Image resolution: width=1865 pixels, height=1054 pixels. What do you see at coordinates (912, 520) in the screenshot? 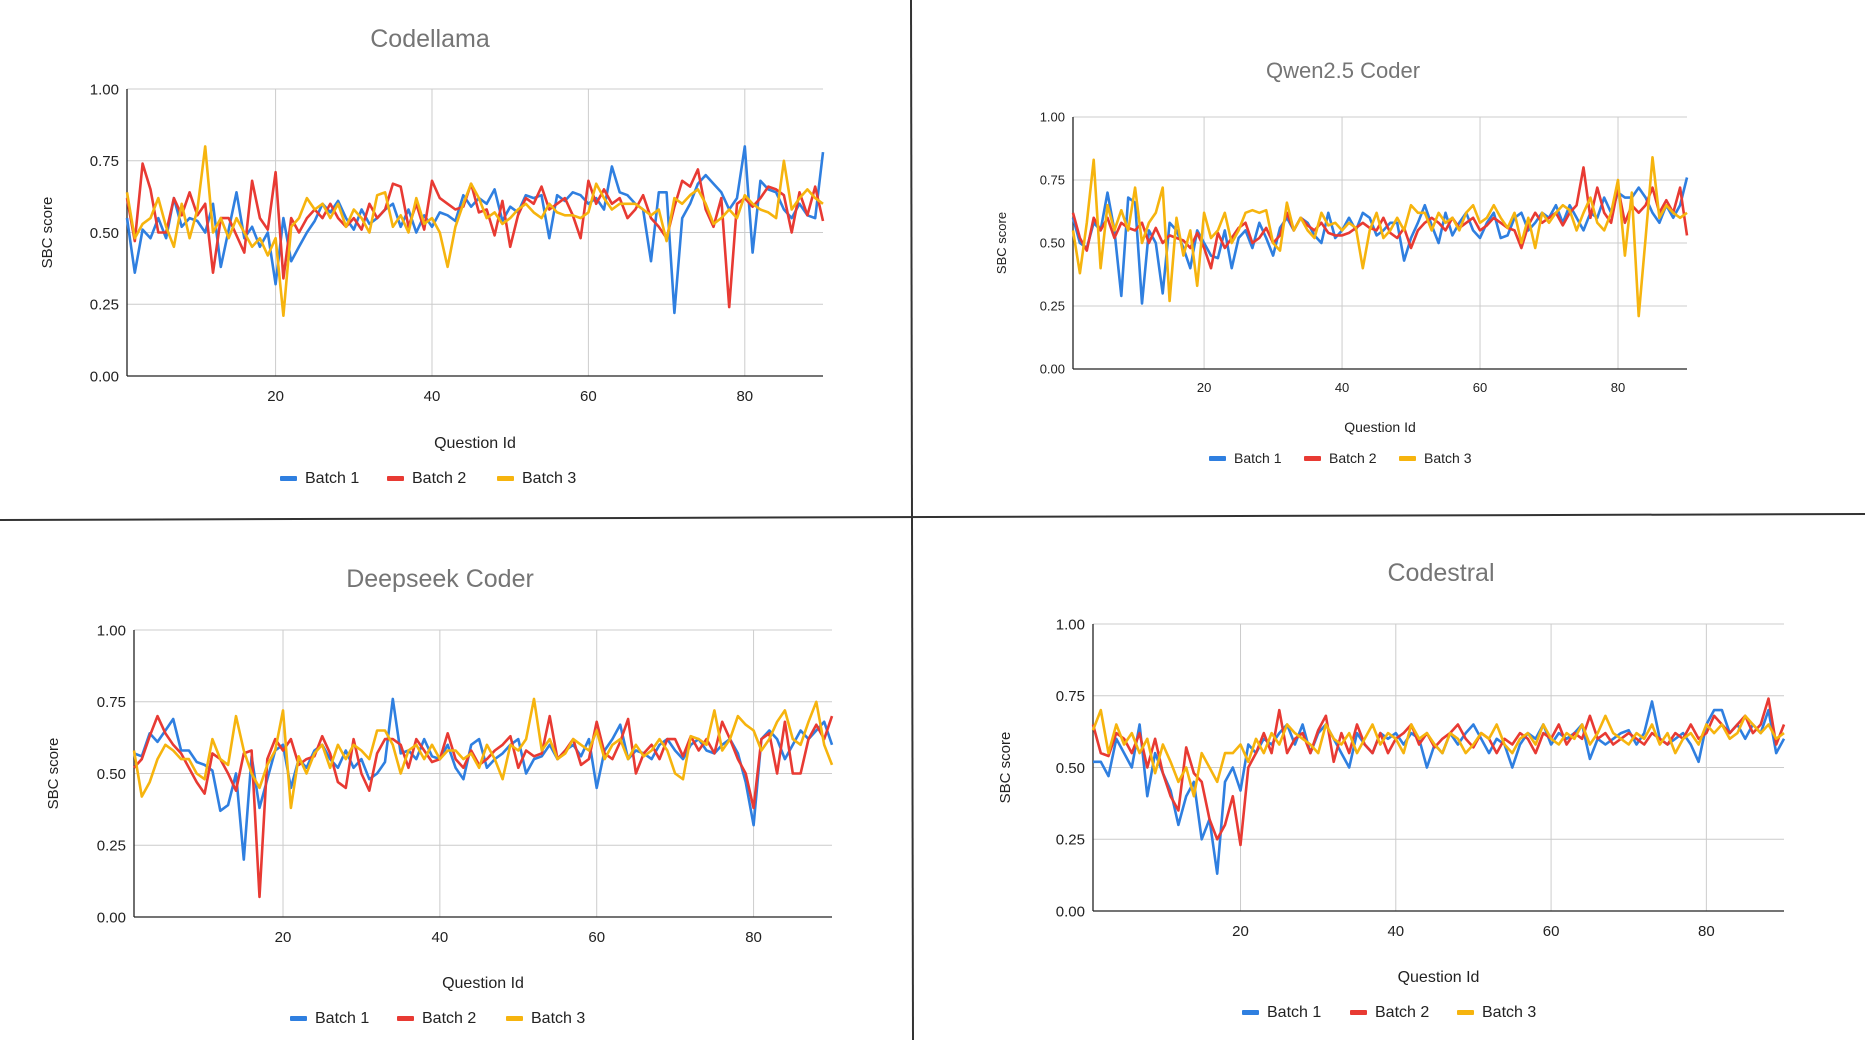
I see `vertical-divider` at bounding box center [912, 520].